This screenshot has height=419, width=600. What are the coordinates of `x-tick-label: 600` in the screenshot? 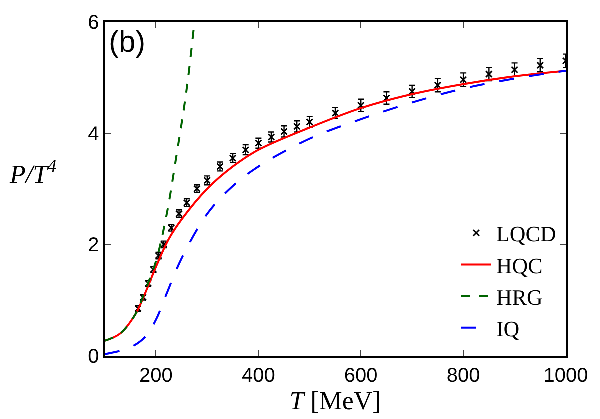 It's located at (361, 375).